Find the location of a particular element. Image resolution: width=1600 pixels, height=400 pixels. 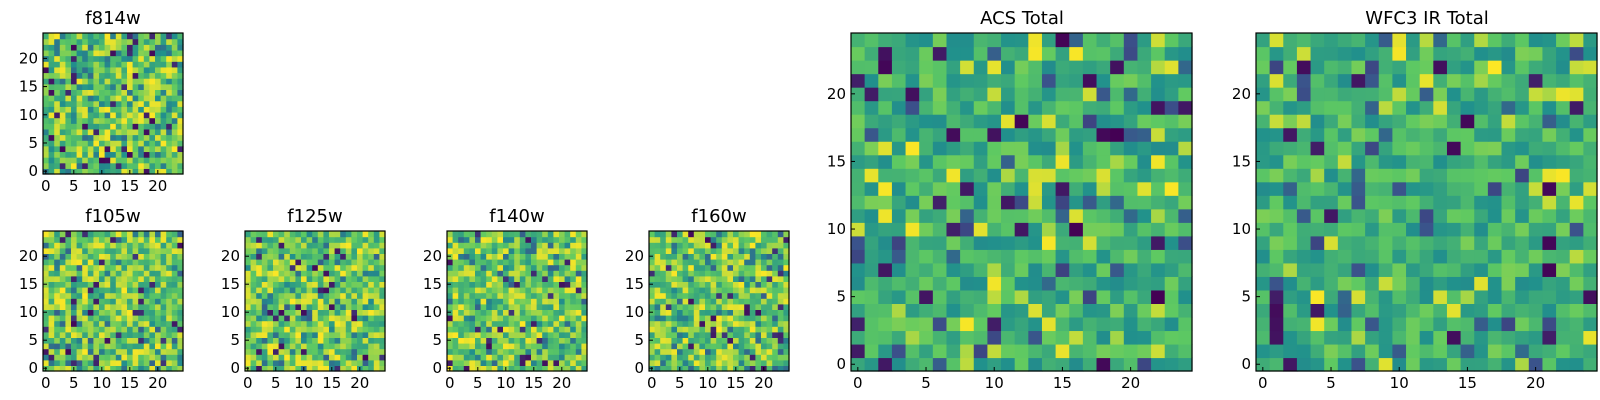

x-tick-label: 15 is located at coordinates (331, 383).